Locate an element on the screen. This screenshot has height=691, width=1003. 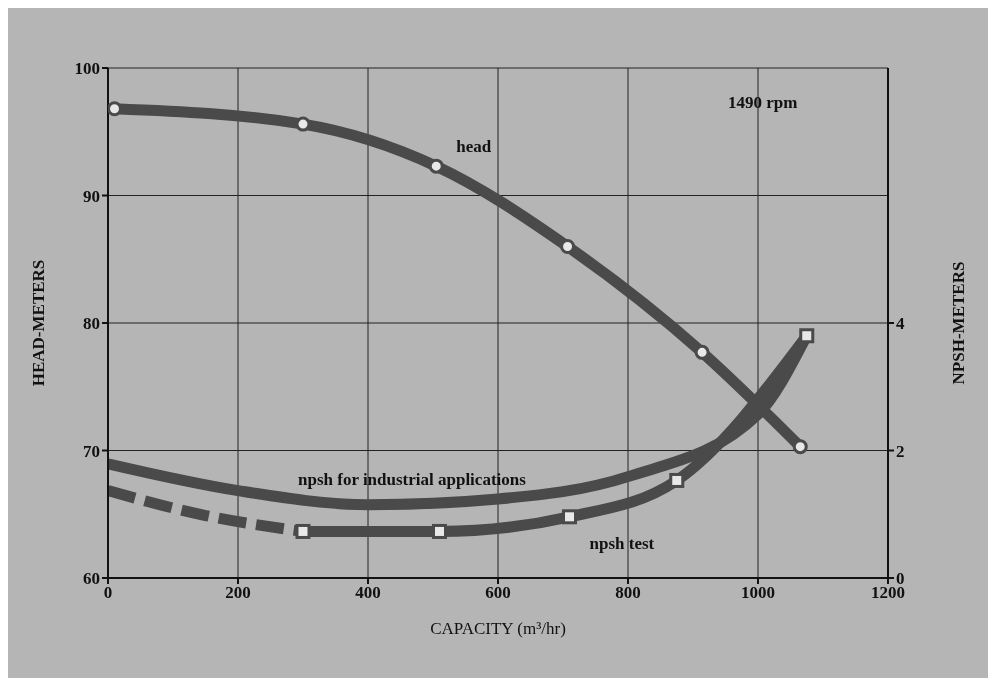
series-label: npsh for industrial applications is located at coordinates (412, 479).